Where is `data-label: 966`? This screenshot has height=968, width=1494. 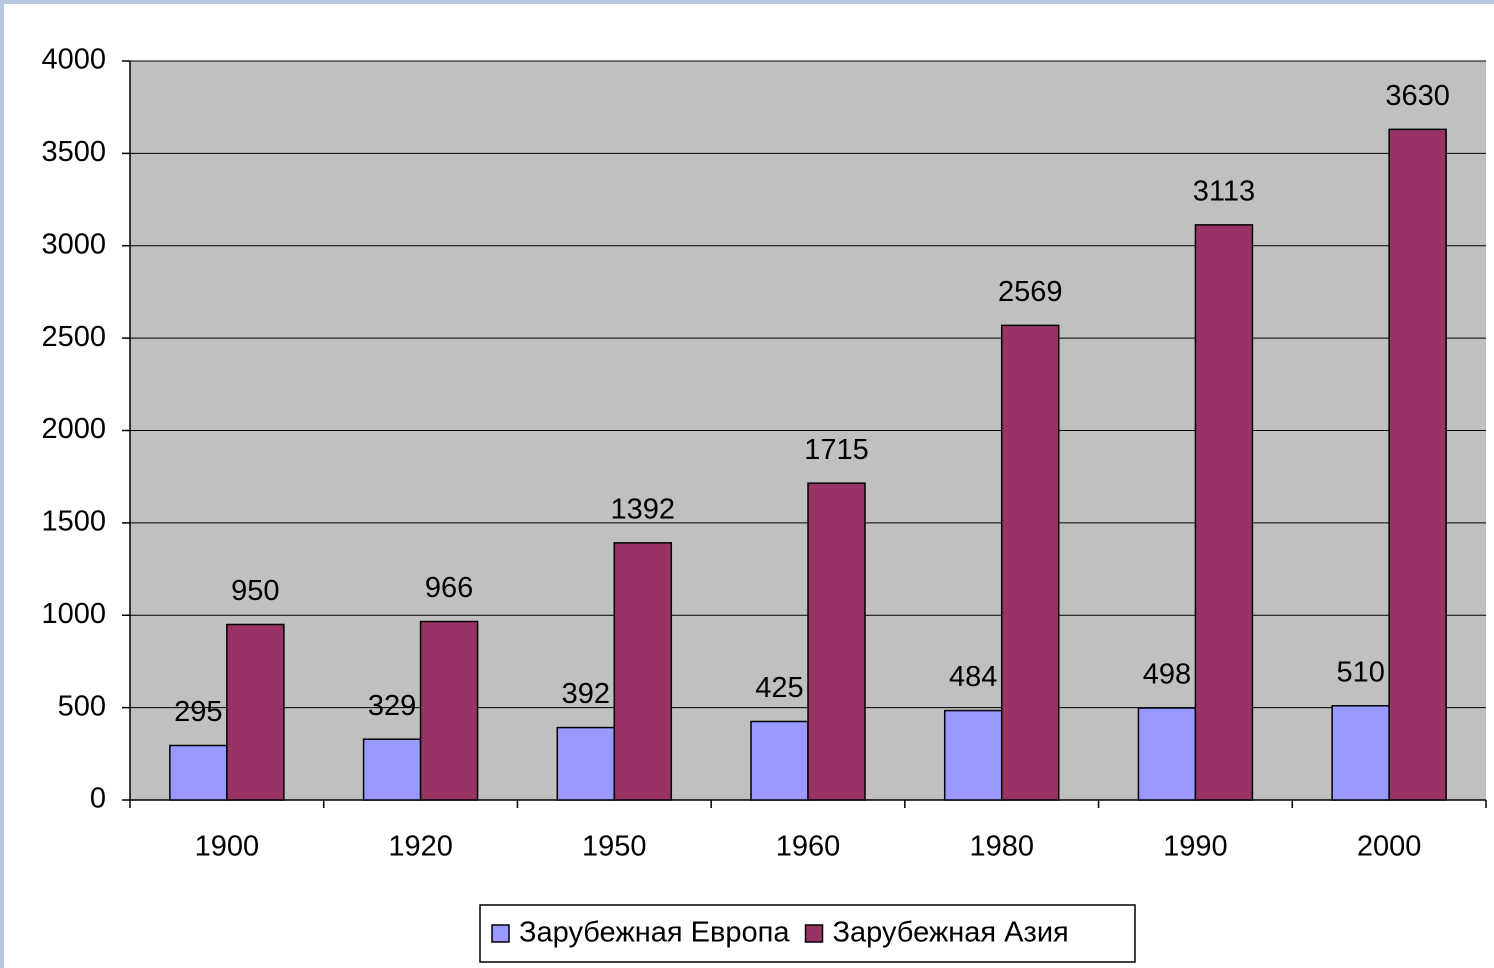 data-label: 966 is located at coordinates (449, 588).